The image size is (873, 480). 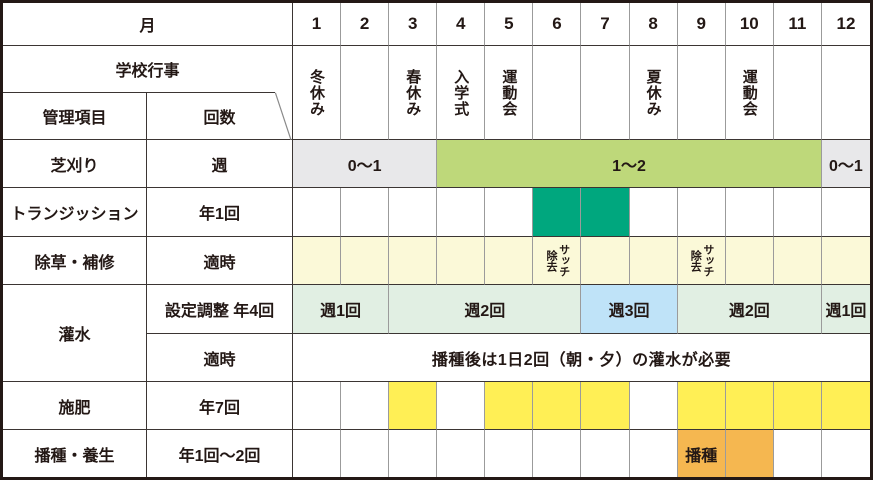 I want to click on weeding-month-9-thatch: サッチ除去, so click(x=701, y=261).